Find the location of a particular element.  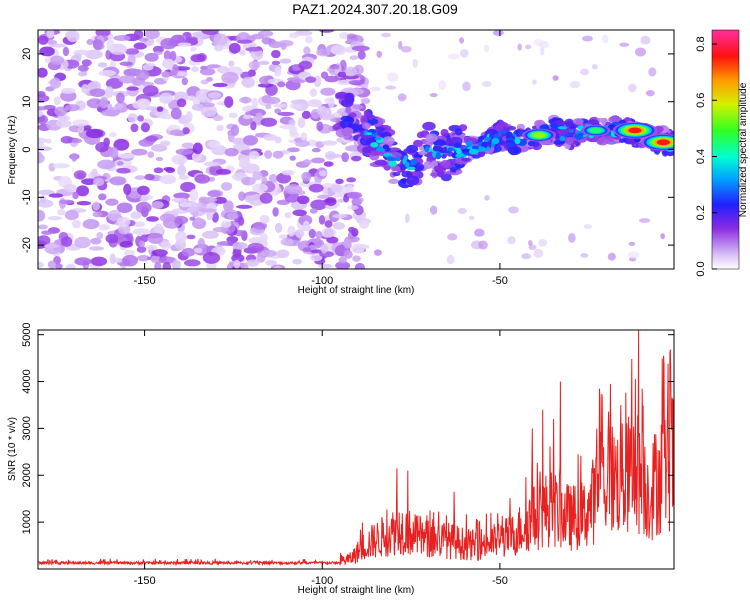

spectrogram-x-tick-label: -150 is located at coordinates (145, 281).